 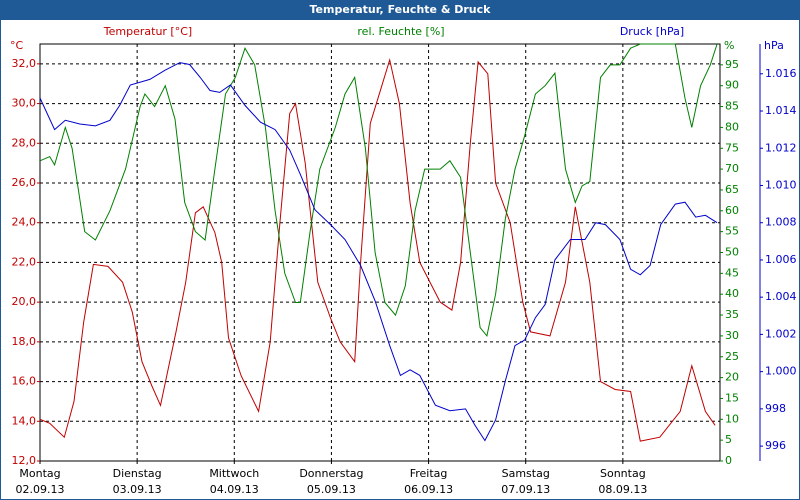 I want to click on y-tick-label: 18,0, so click(x=24, y=341).